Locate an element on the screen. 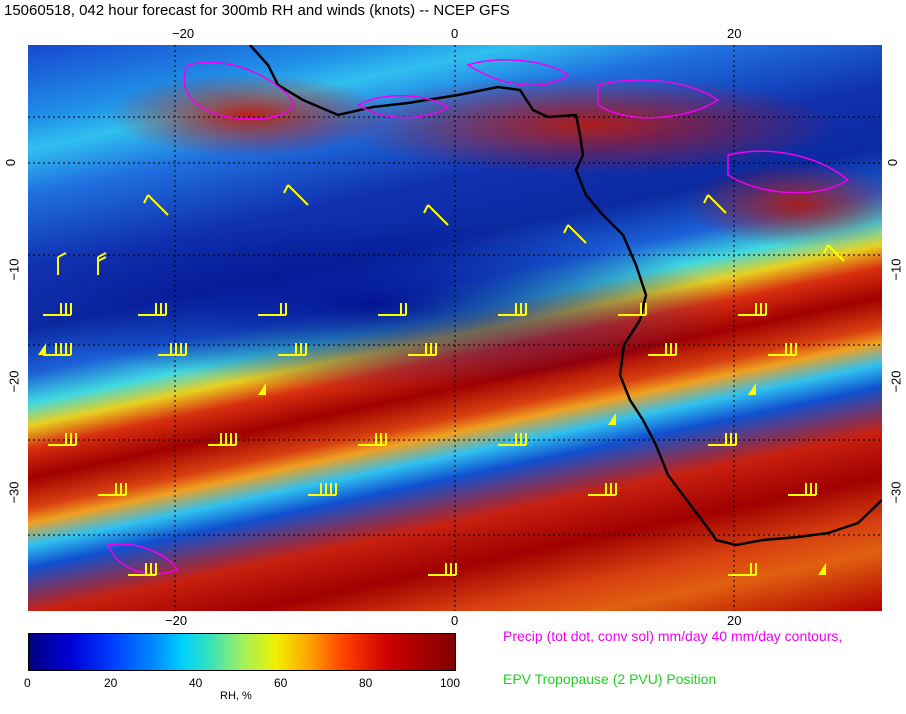 This screenshot has width=906, height=714. colorbar-tick: 80 is located at coordinates (366, 683).